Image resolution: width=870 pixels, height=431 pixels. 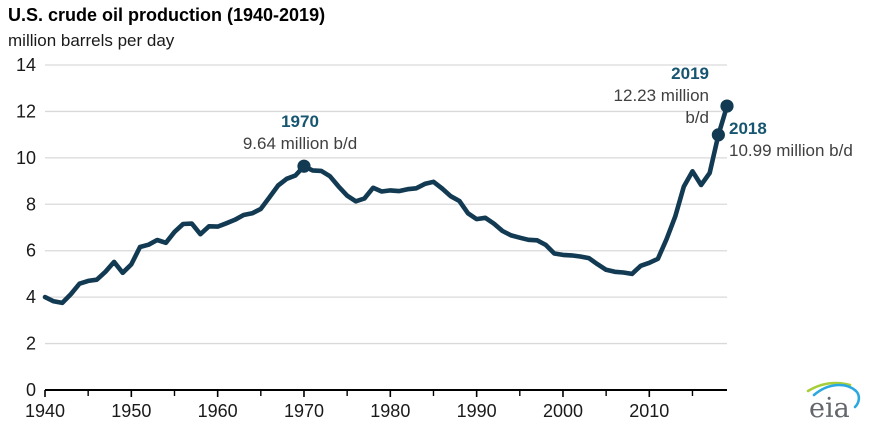 I want to click on x-tick-label: 1990, so click(x=477, y=411).